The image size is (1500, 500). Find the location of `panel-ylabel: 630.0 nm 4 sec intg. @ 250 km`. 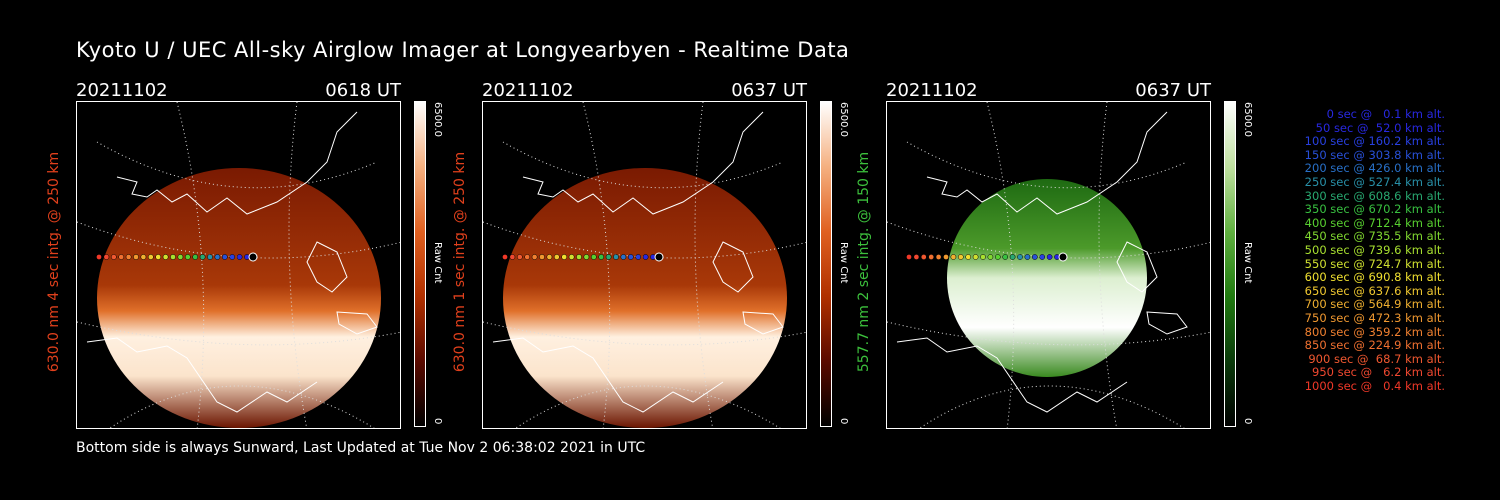

panel-ylabel: 630.0 nm 4 sec intg. @ 250 km is located at coordinates (54, 262).